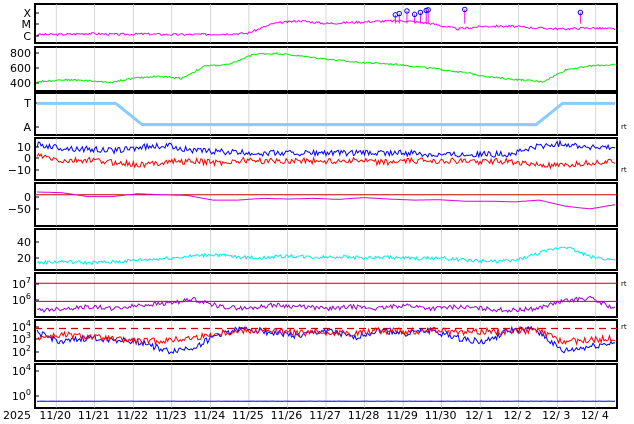 Image resolution: width=634 pixels, height=424 pixels. I want to click on x-tick-label: 12/ 4, so click(595, 415).